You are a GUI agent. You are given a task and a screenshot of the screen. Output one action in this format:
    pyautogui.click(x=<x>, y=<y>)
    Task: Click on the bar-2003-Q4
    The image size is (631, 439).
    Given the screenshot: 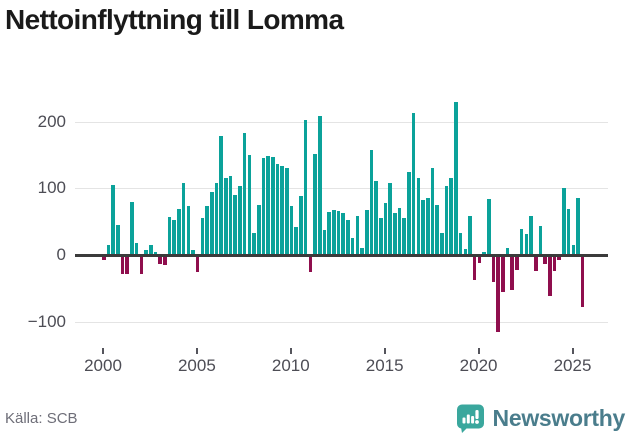 What is the action you would take?
    pyautogui.click(x=174, y=237)
    